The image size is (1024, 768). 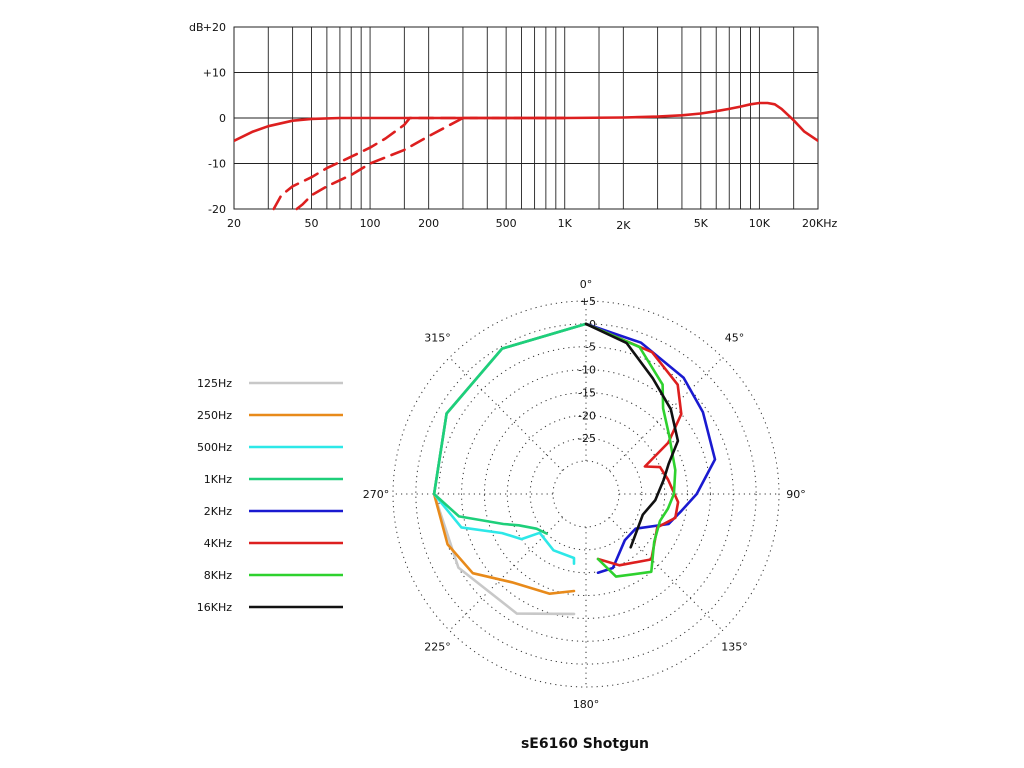 I want to click on polar-curve-500hz, so click(x=510, y=443).